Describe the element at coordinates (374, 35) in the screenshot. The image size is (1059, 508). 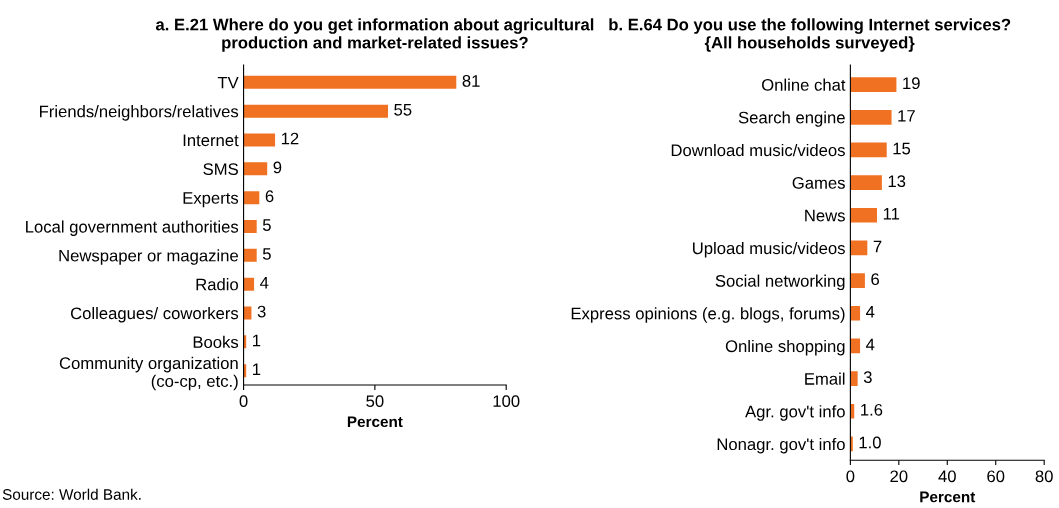
I see `chart-title: a. E.21 Where do you get information about agricultural production and market-related issues?` at that location.